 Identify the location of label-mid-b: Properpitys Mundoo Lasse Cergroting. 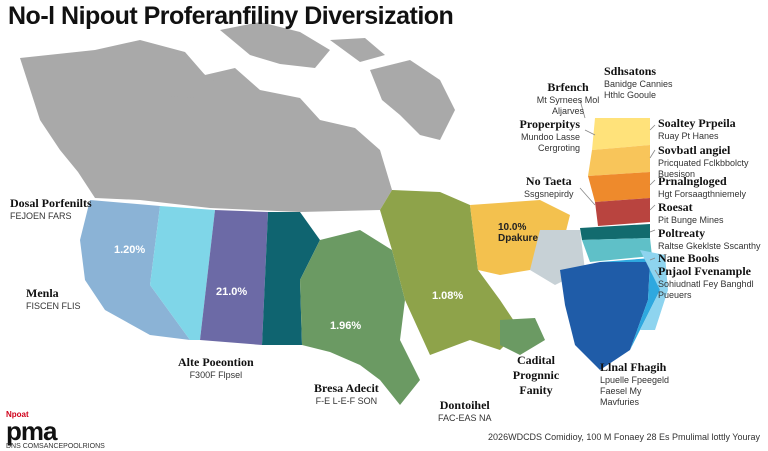
(533, 135).